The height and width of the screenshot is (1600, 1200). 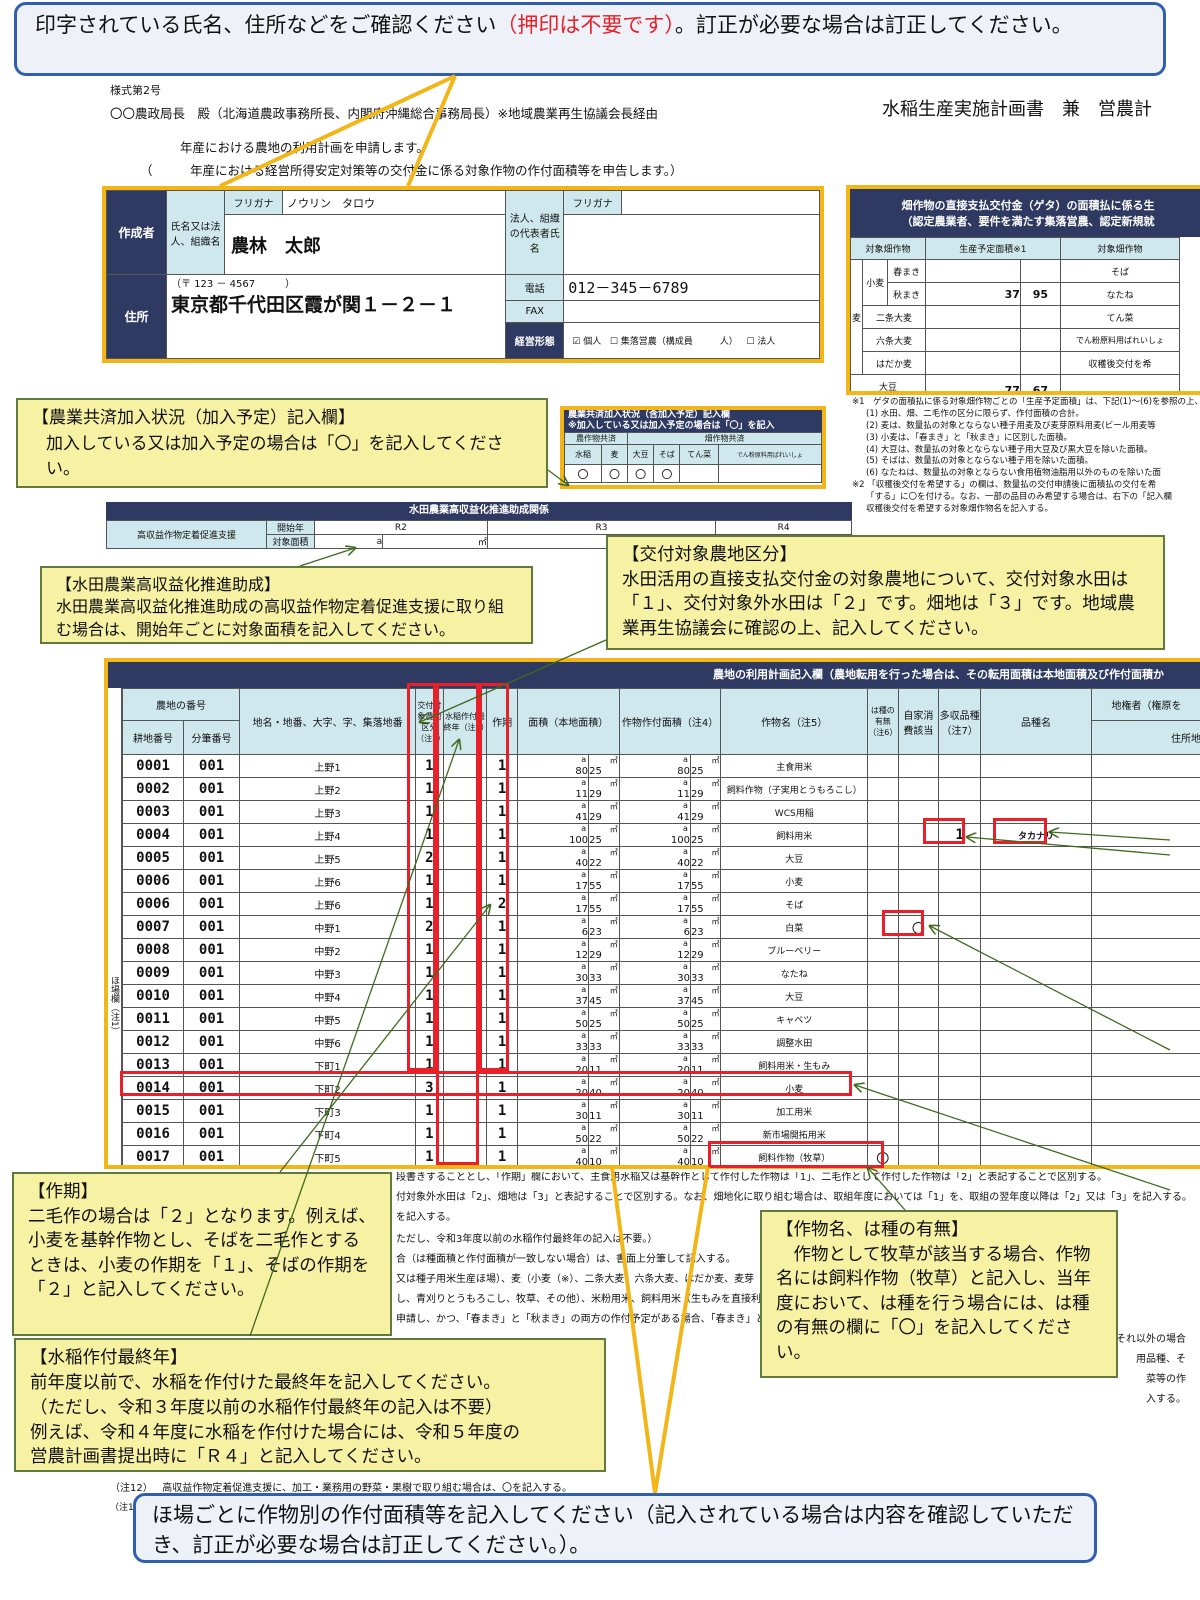 I want to click on planted-m-cell: 29 ㎡, so click(x=705, y=789).